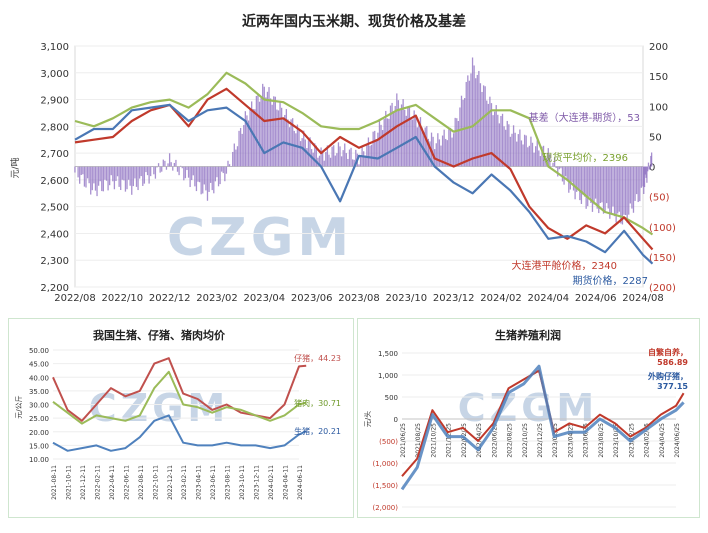  I want to click on annotation-spot: 现货平均价，2396, so click(585, 157).